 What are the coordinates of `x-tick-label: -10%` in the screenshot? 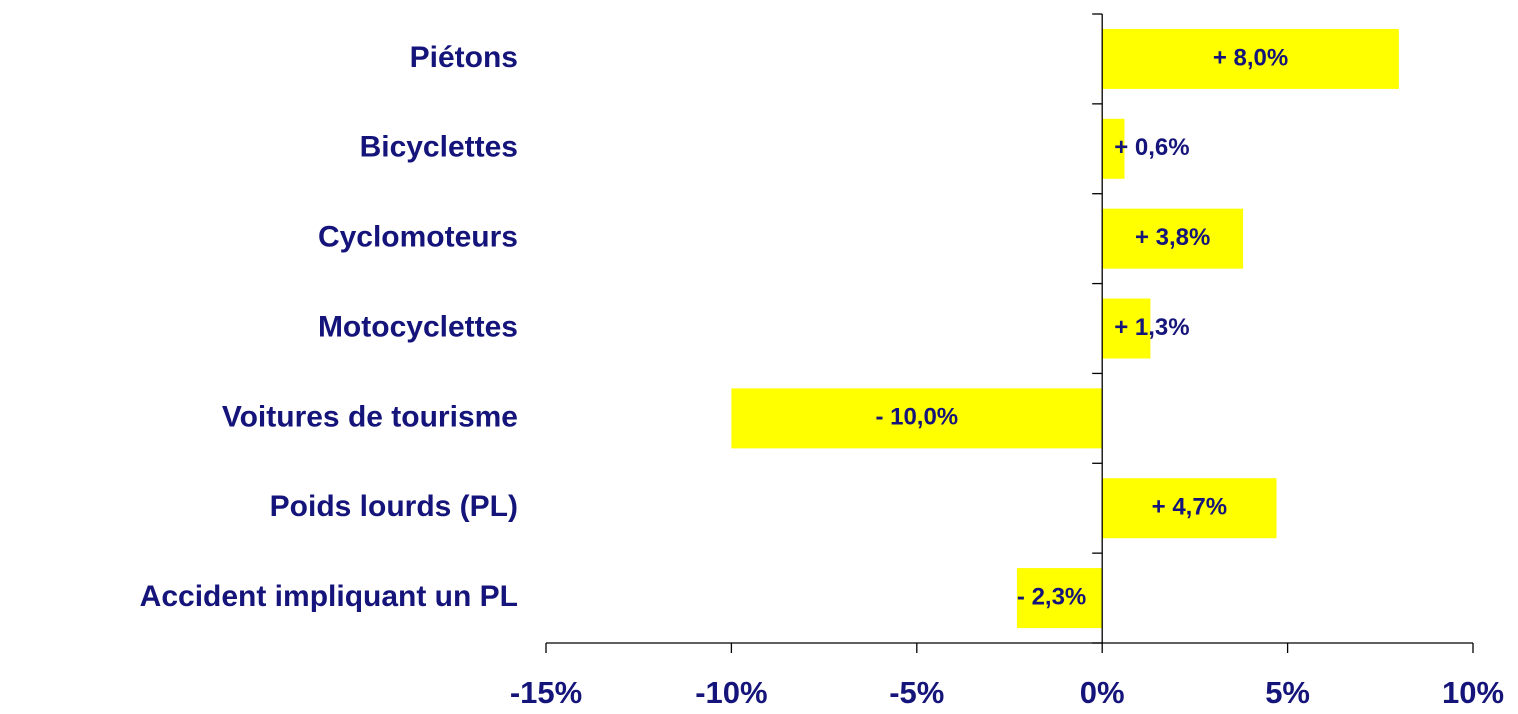 It's located at (731, 692).